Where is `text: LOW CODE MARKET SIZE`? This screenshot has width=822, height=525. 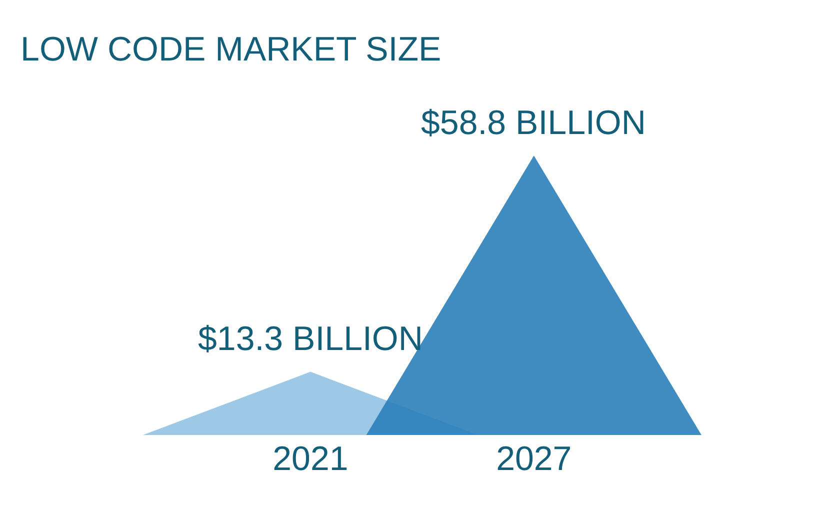
text: LOW CODE MARKET SIZE is located at coordinates (231, 49).